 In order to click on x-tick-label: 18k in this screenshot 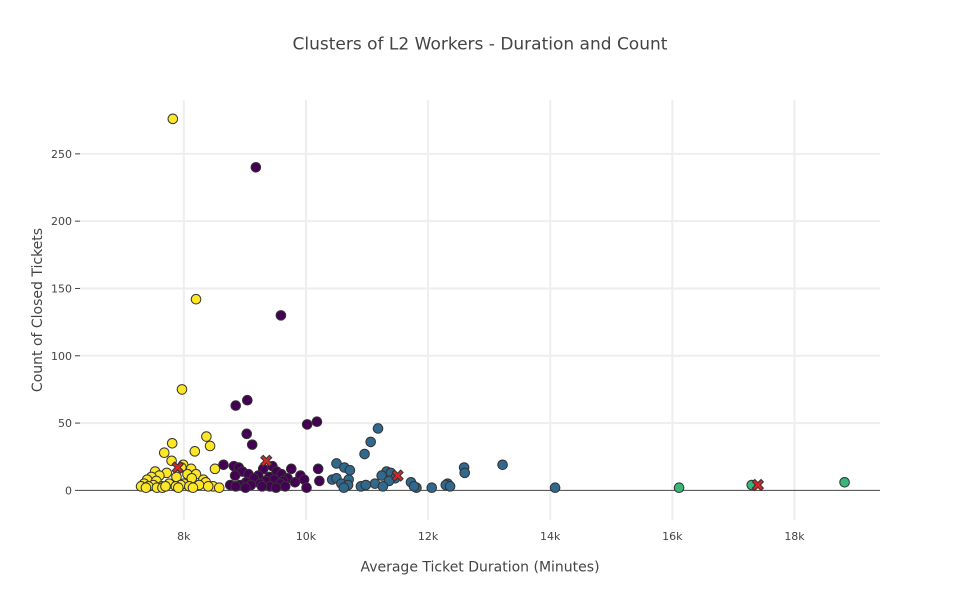, I will do `click(794, 536)`.